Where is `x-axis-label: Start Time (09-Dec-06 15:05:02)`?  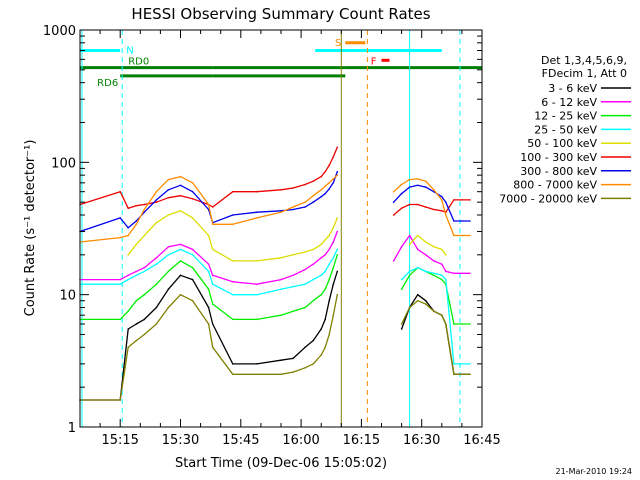 x-axis-label: Start Time (09-Dec-06 15:05:02) is located at coordinates (281, 463).